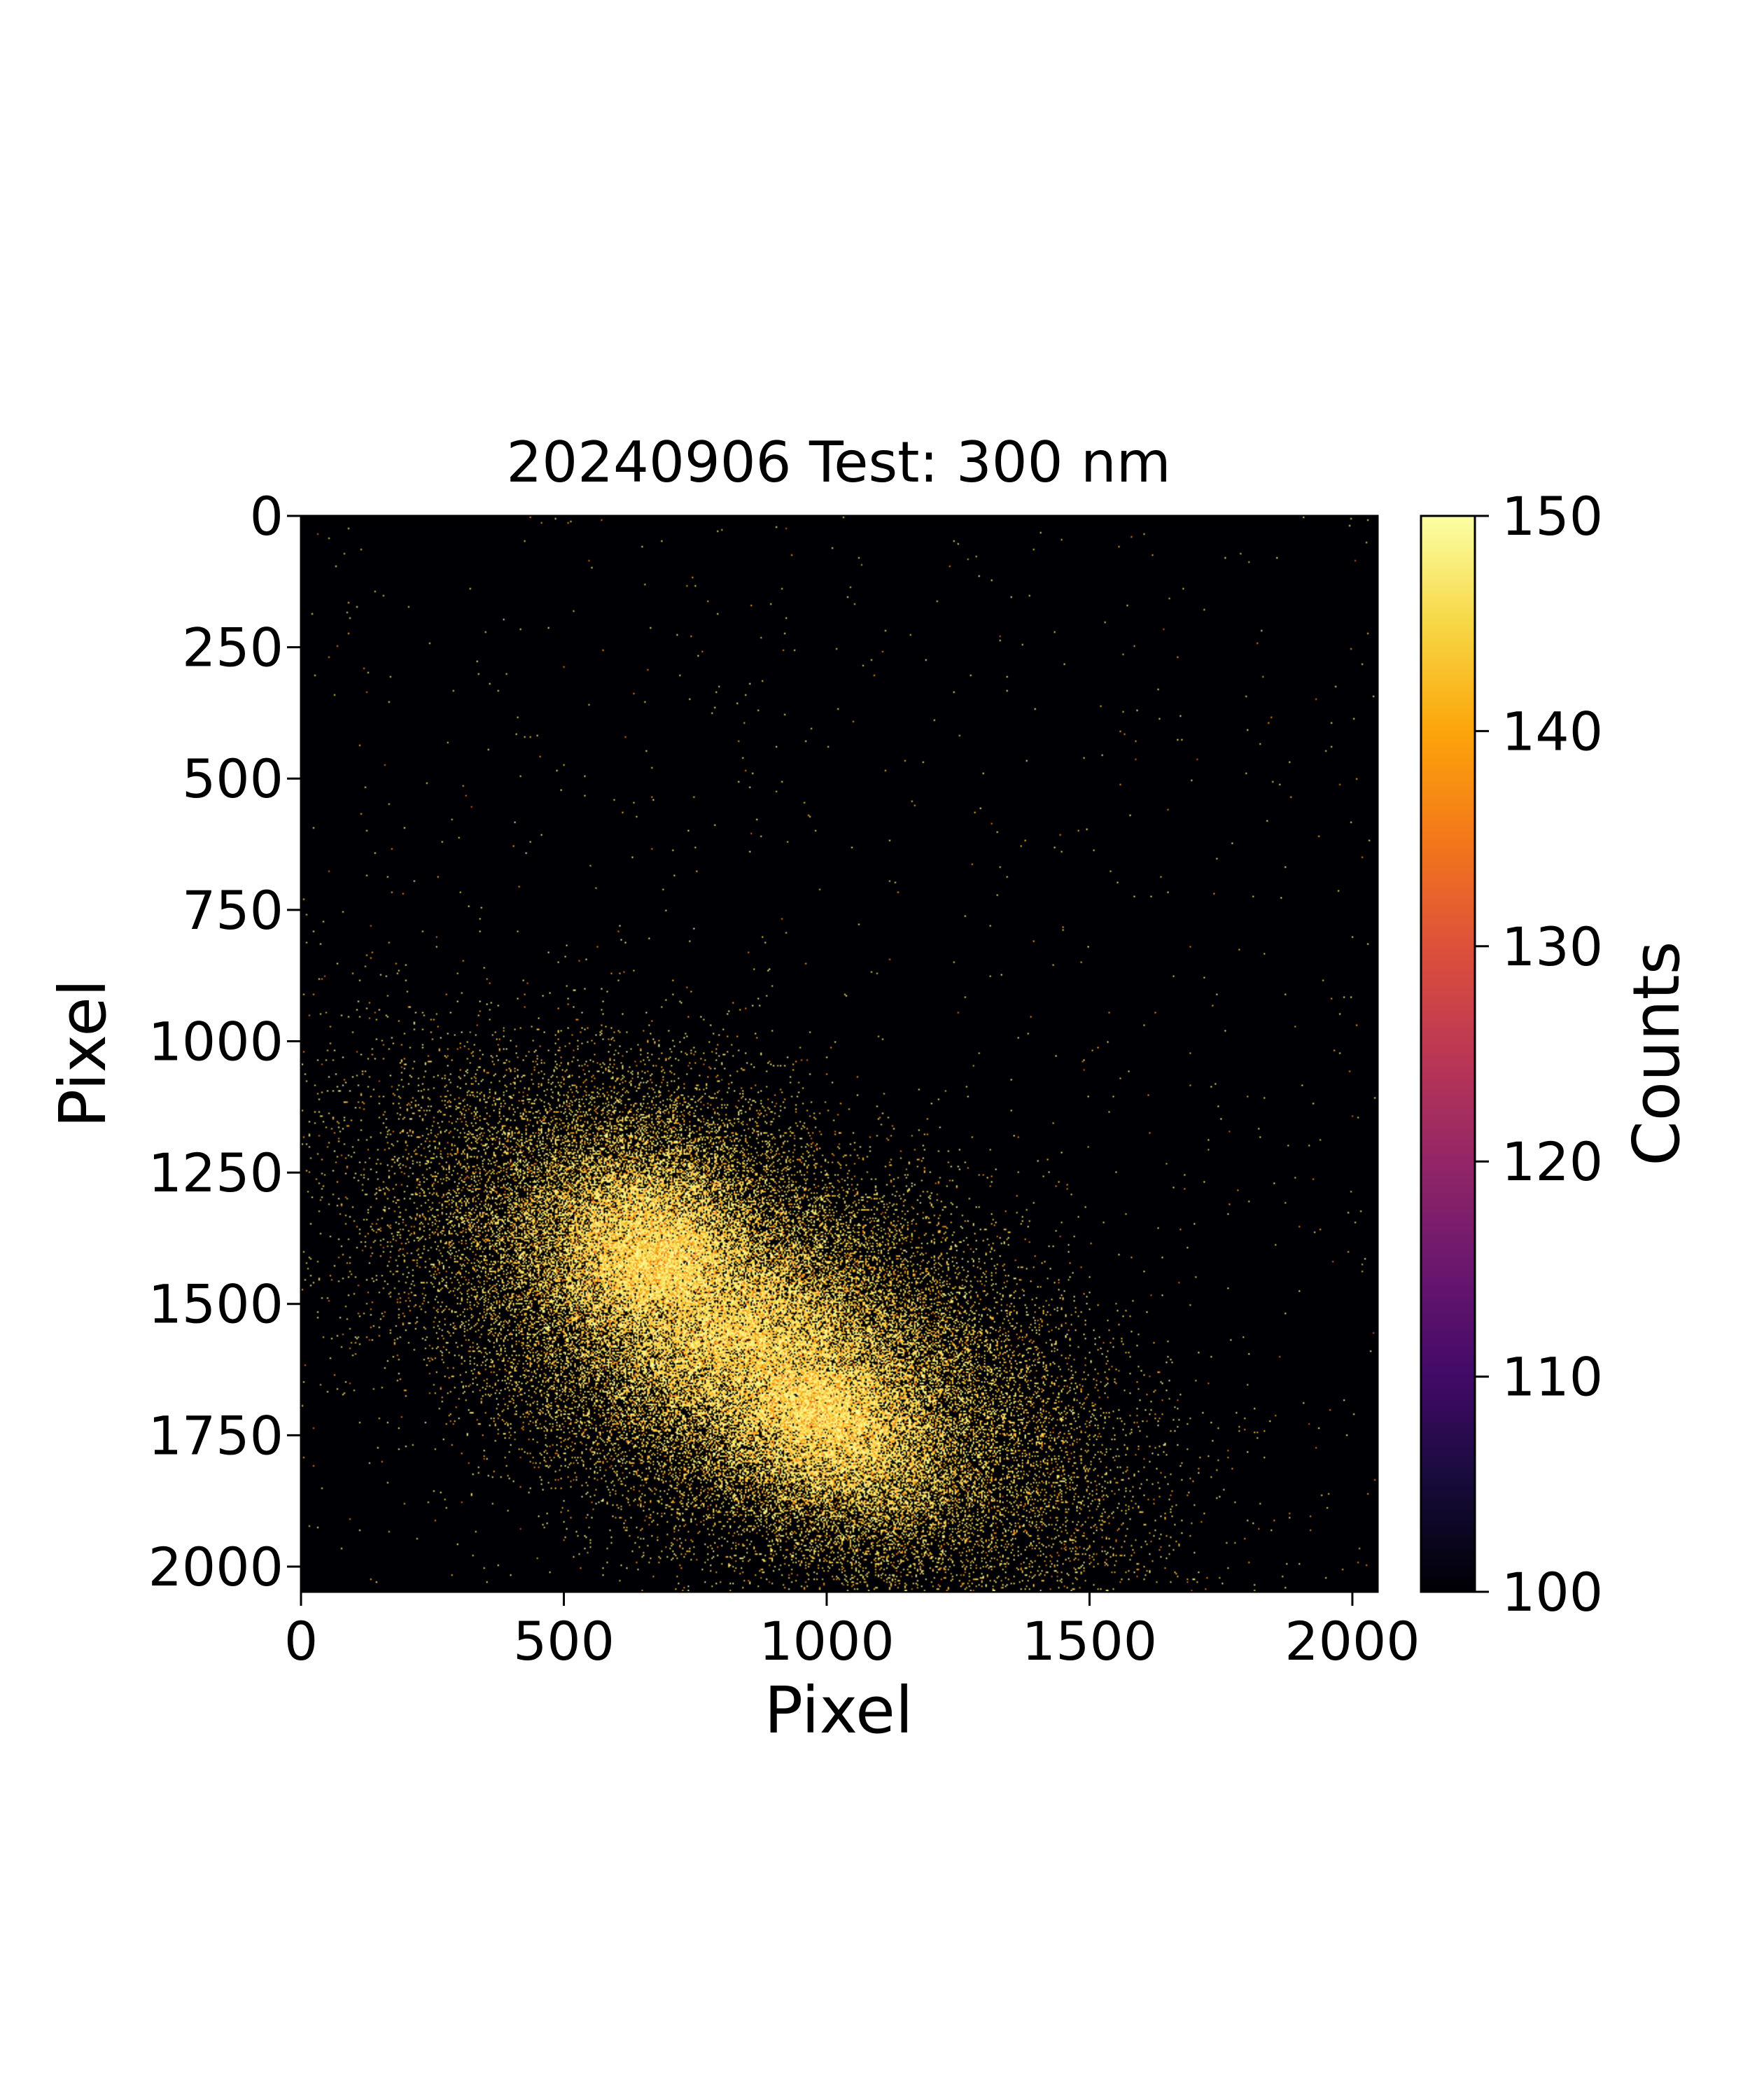 The height and width of the screenshot is (2100, 1750). What do you see at coordinates (838, 462) in the screenshot?
I see `chart-title: 20240906 Test: 300 nm` at bounding box center [838, 462].